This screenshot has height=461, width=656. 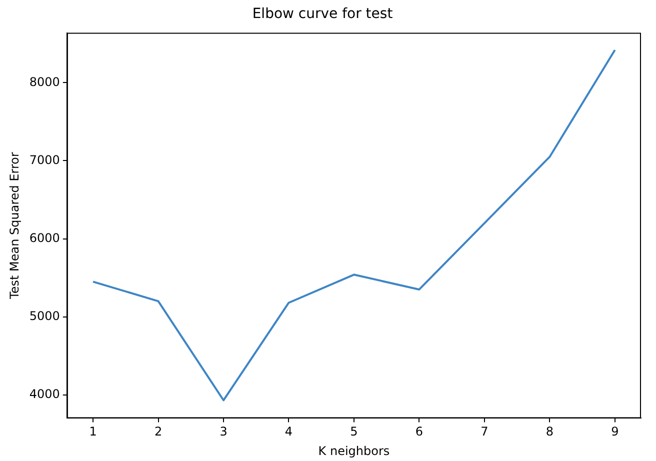 I want to click on x-tick-label: 5, so click(x=354, y=431).